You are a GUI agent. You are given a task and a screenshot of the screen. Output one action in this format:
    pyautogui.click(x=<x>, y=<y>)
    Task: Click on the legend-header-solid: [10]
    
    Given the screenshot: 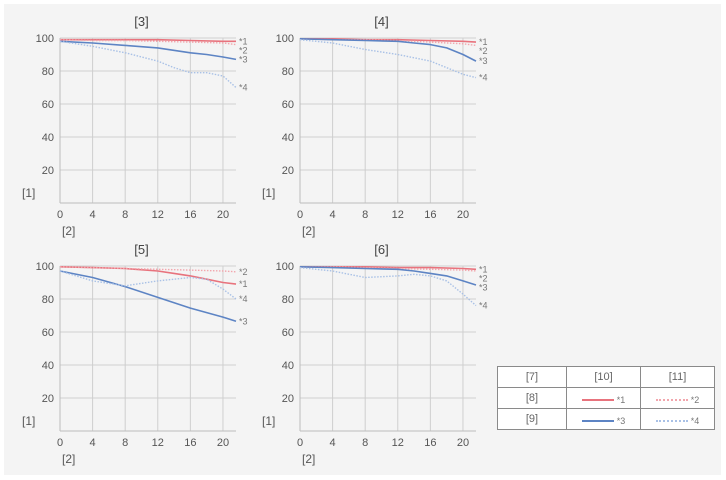 What is the action you would take?
    pyautogui.click(x=603, y=377)
    